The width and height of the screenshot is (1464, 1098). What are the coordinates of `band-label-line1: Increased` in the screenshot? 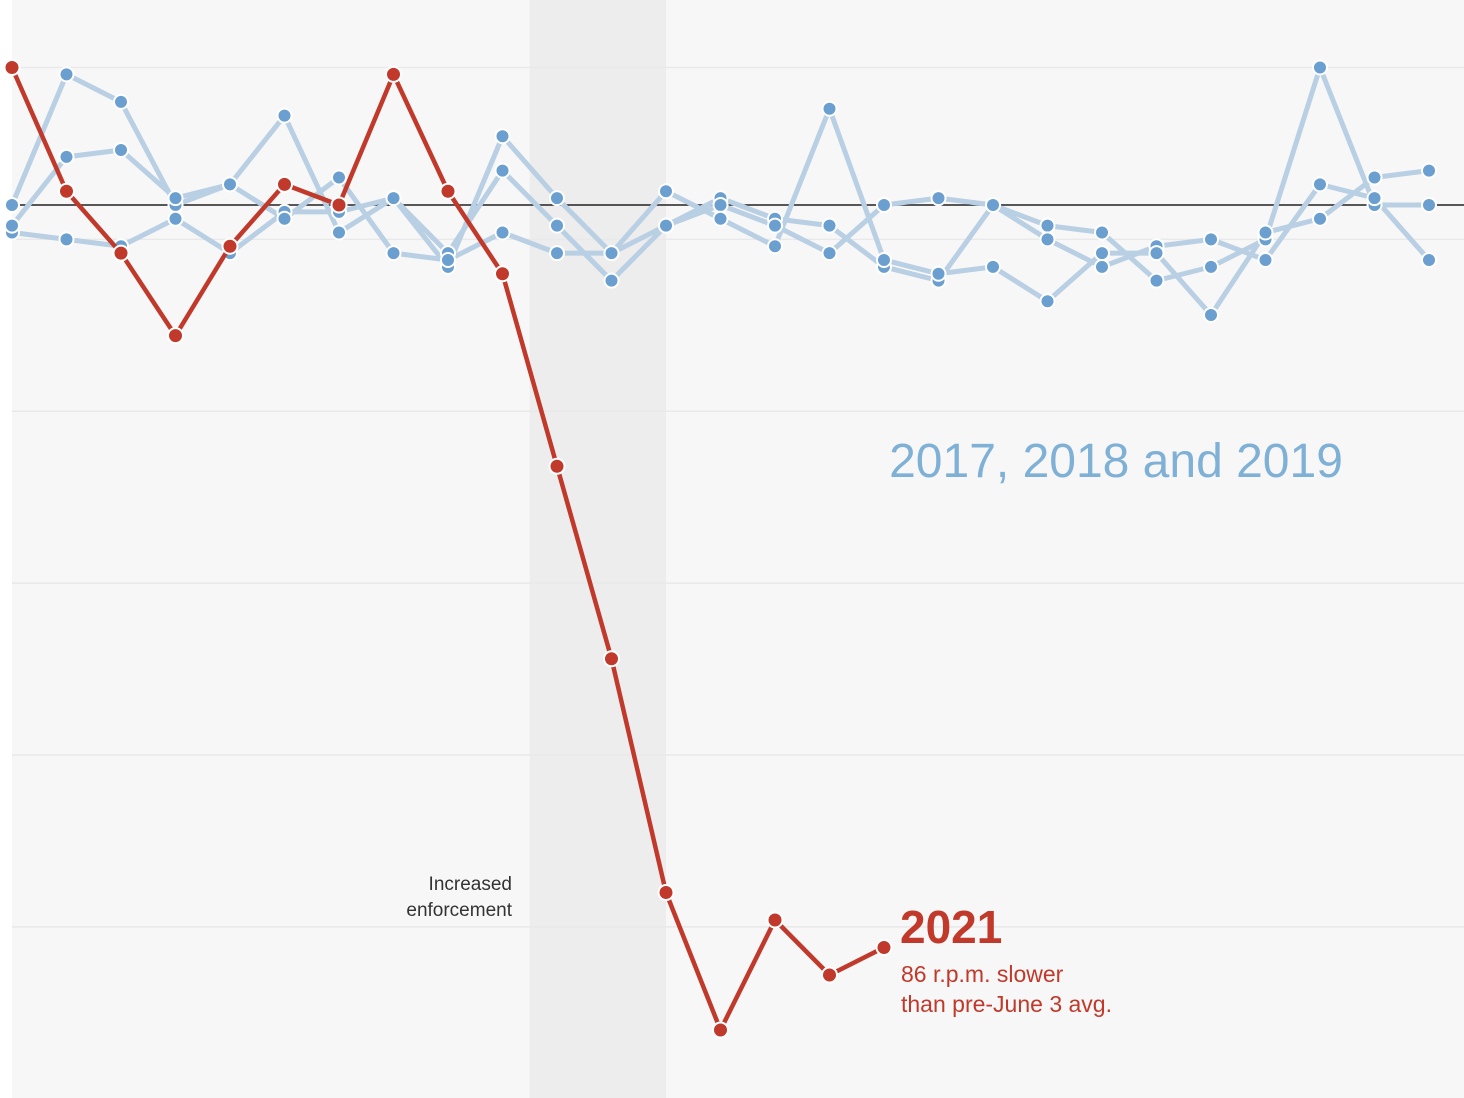 It's located at (470, 884).